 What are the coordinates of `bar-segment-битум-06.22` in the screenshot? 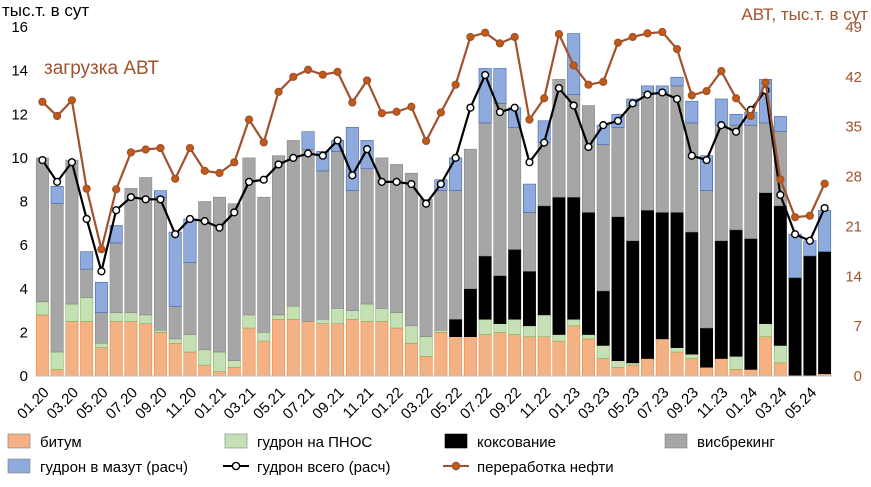 It's located at (470, 356).